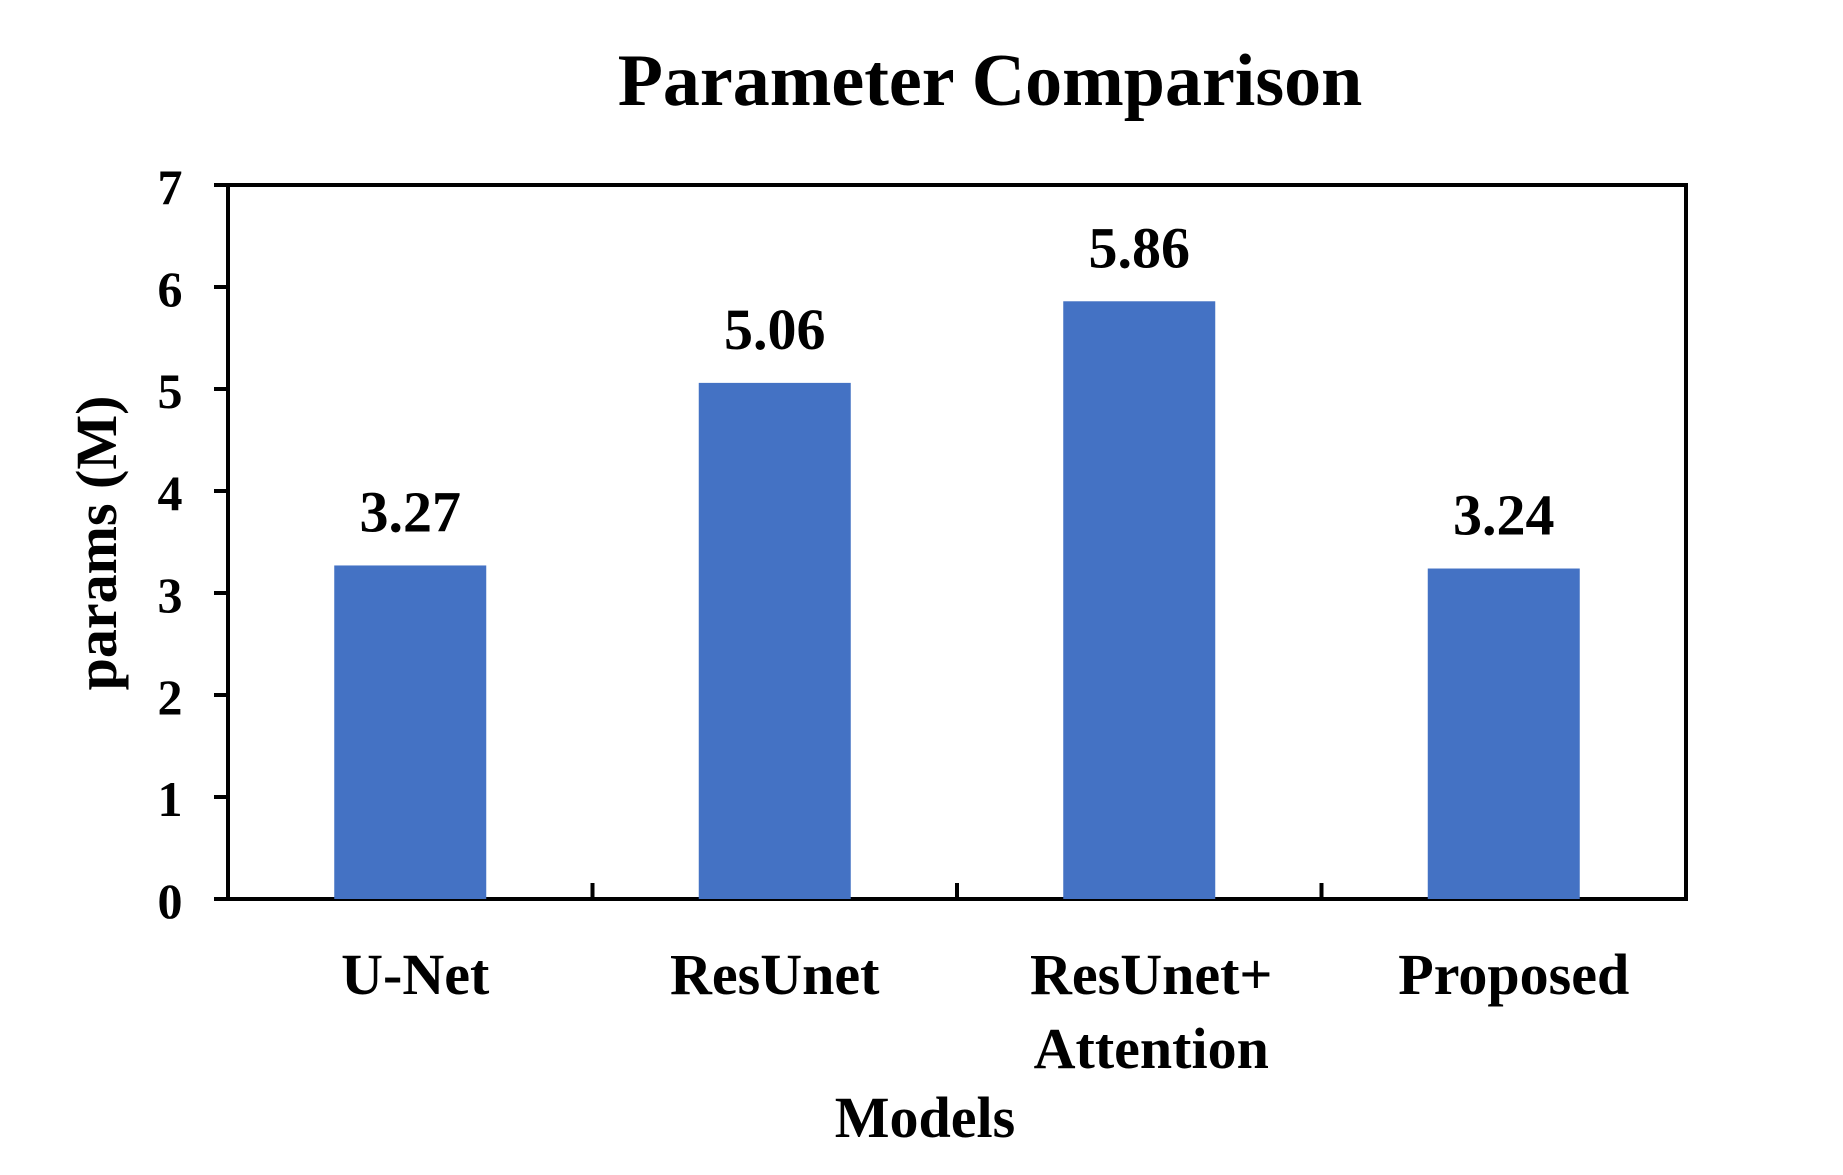  Describe the element at coordinates (1504, 515) in the screenshot. I see `bar-value-label: 3.24` at that location.